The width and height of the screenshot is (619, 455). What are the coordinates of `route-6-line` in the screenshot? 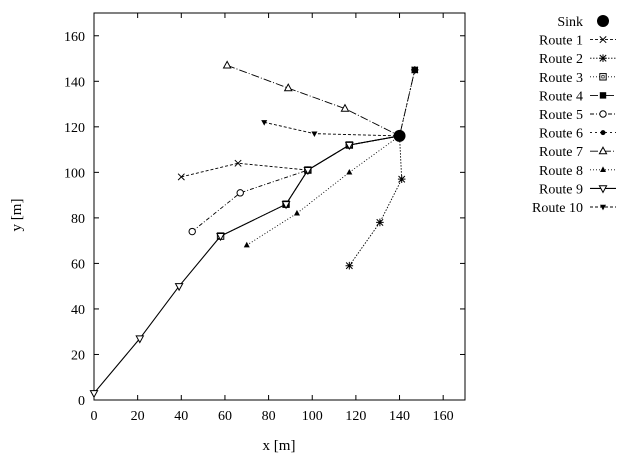 It's located at (353, 153).